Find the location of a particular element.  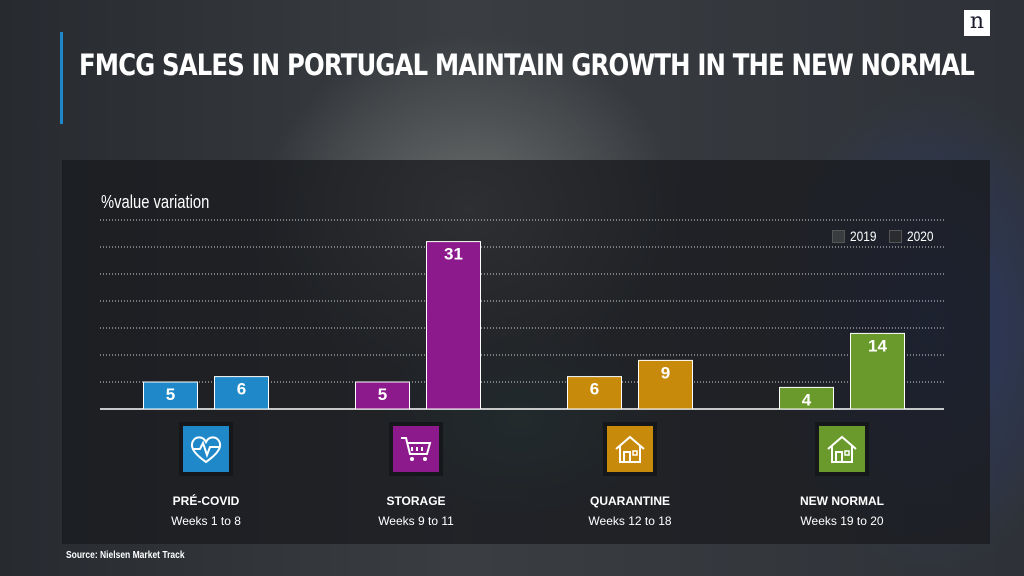

category-label: QUARANTINE is located at coordinates (630, 501).